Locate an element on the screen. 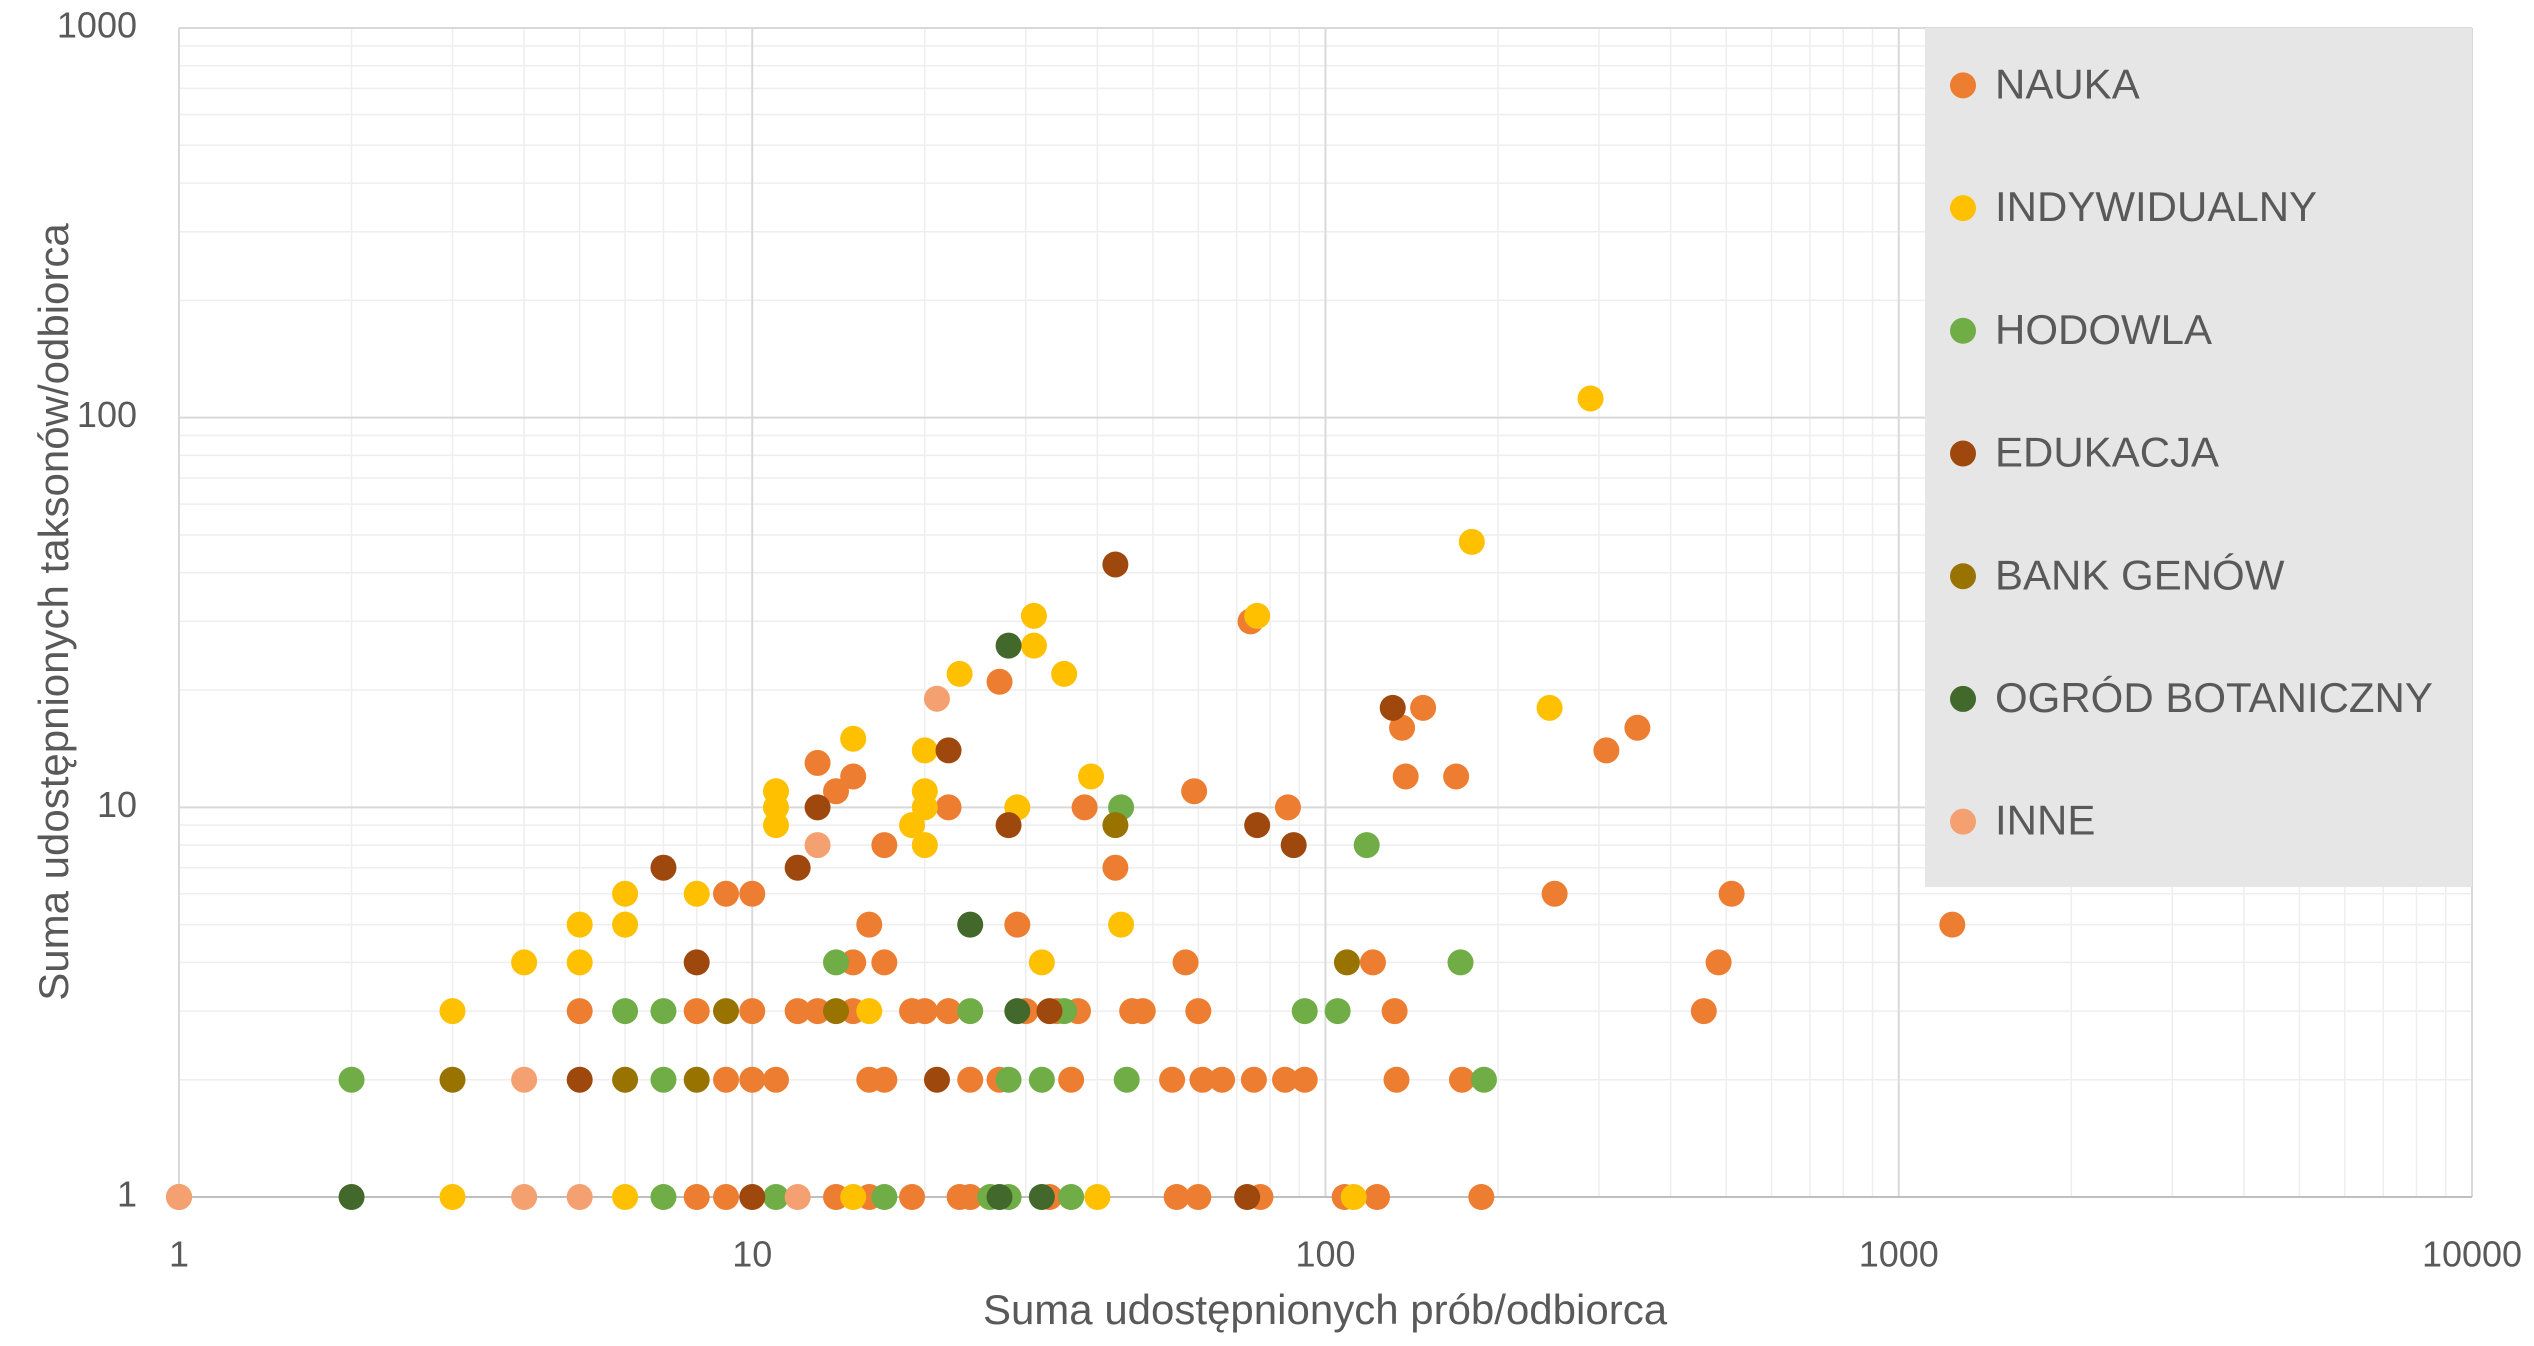 The height and width of the screenshot is (1346, 2534). x-tick-label: 1 is located at coordinates (179, 1254).